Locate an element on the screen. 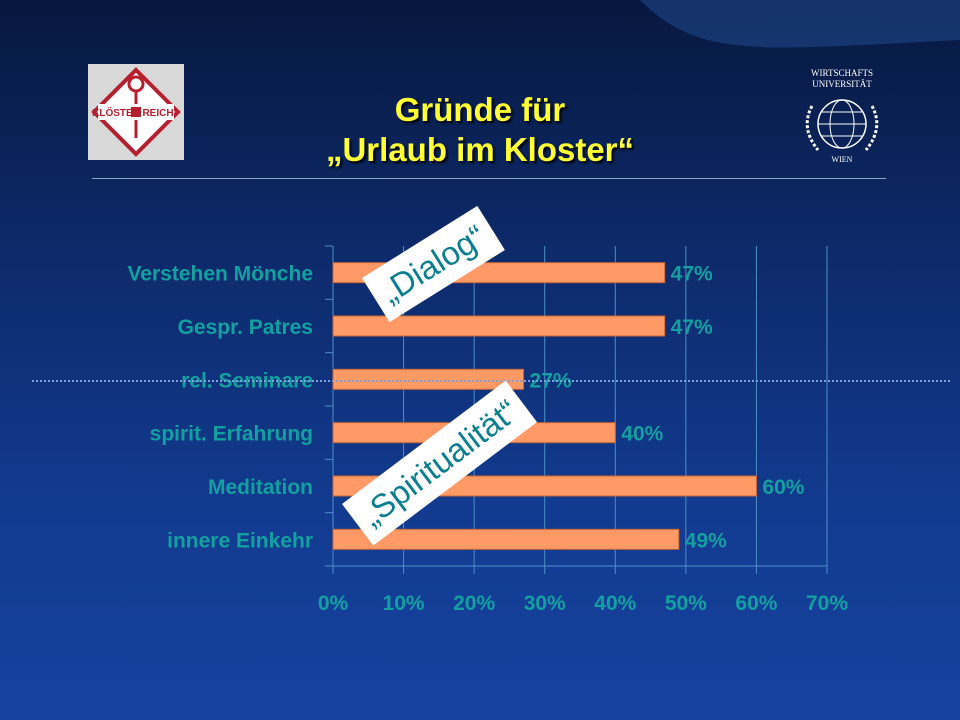 This screenshot has height=720, width=960. logo-left-text-1: KLÖSTER is located at coordinates (116, 112).